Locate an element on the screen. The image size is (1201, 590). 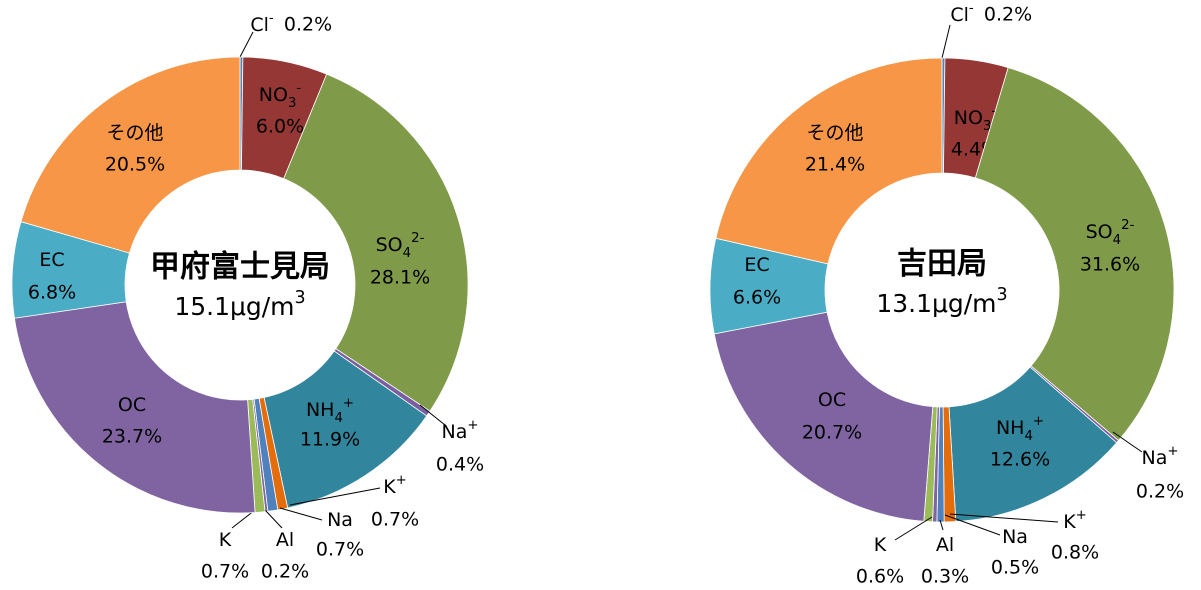
slice-value: 20.5% is located at coordinates (135, 165).